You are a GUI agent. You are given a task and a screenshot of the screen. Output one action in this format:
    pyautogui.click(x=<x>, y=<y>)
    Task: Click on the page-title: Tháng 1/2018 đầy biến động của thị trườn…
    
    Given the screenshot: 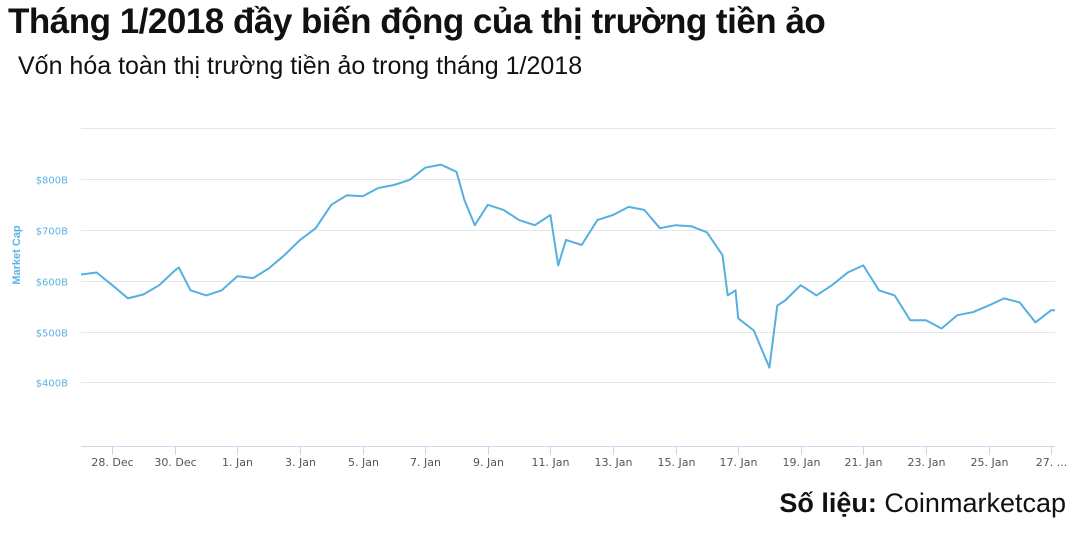 What is the action you would take?
    pyautogui.click(x=417, y=21)
    